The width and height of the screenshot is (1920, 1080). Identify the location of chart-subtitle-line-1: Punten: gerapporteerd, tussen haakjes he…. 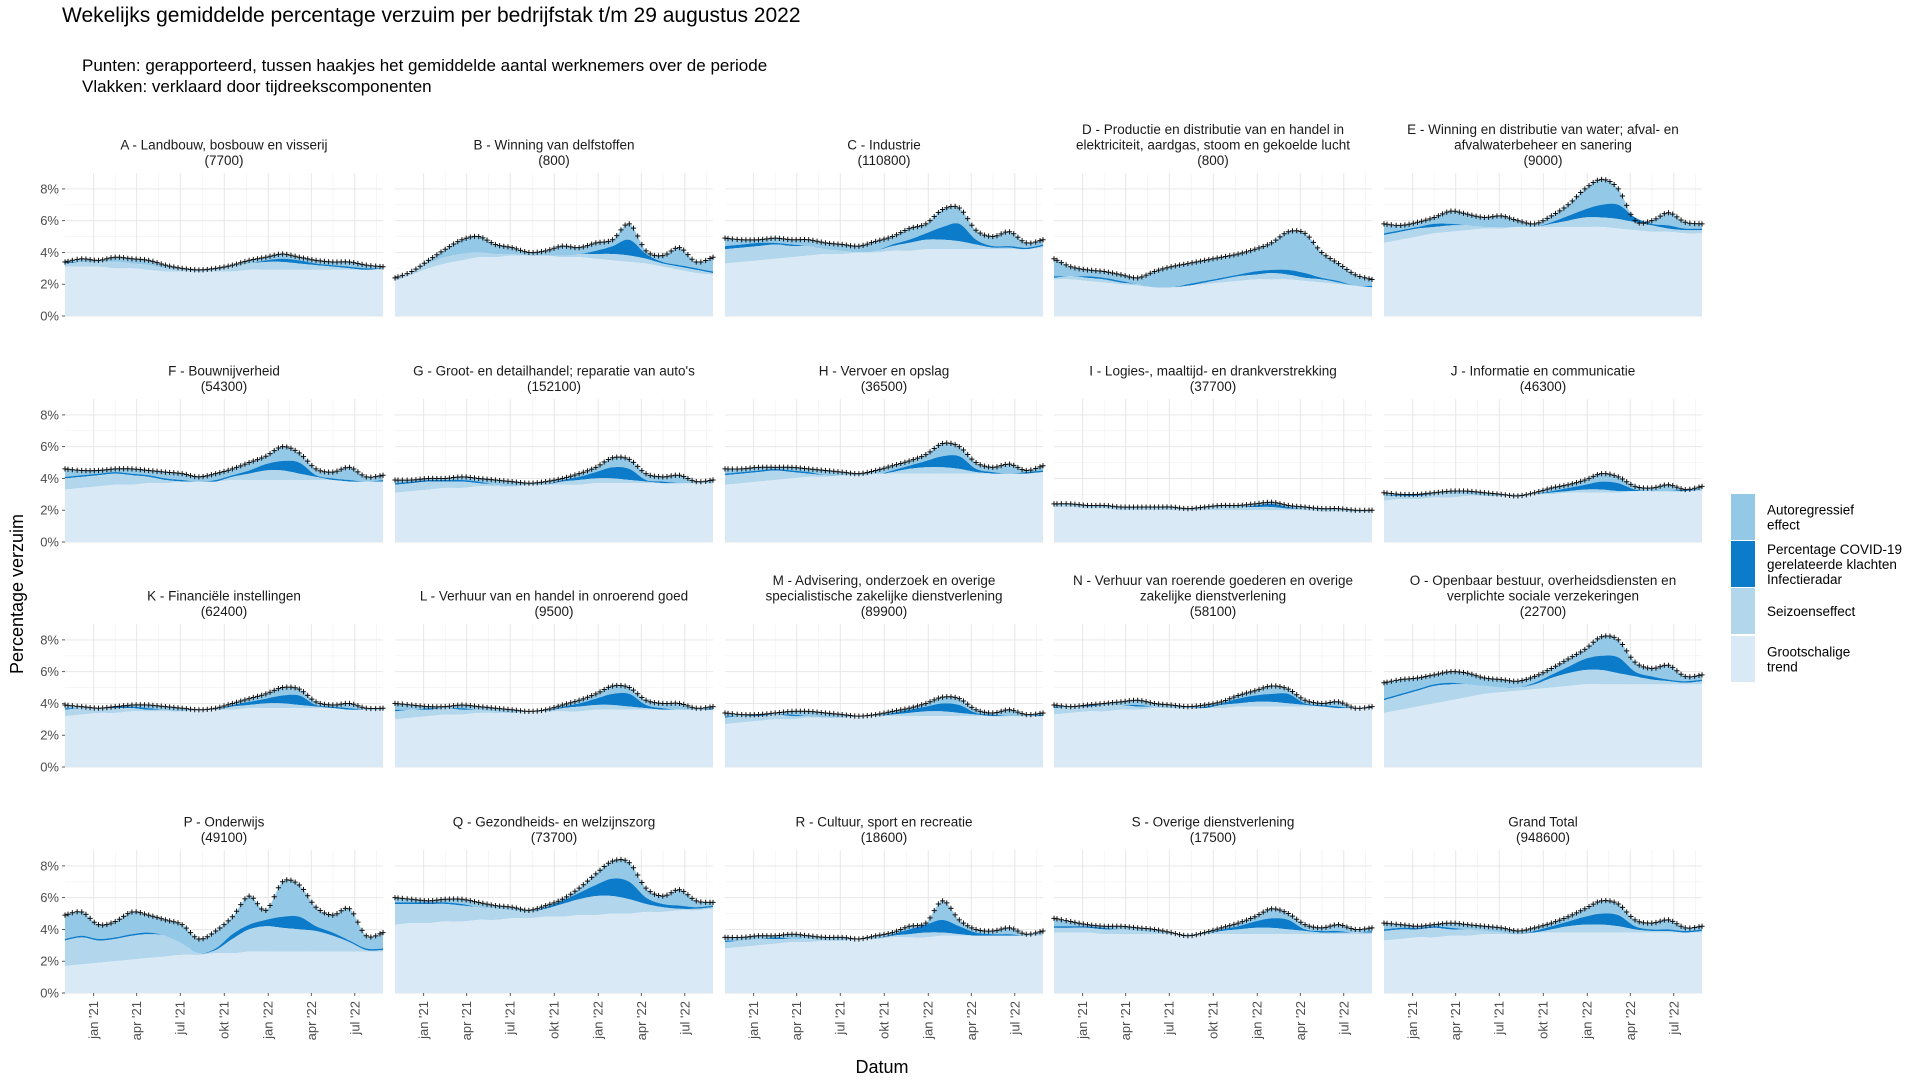
(425, 65).